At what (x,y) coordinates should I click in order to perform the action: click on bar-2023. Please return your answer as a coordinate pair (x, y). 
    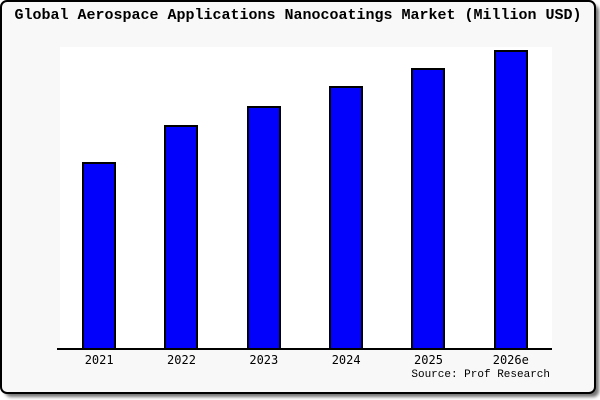
    Looking at the image, I should click on (263, 228).